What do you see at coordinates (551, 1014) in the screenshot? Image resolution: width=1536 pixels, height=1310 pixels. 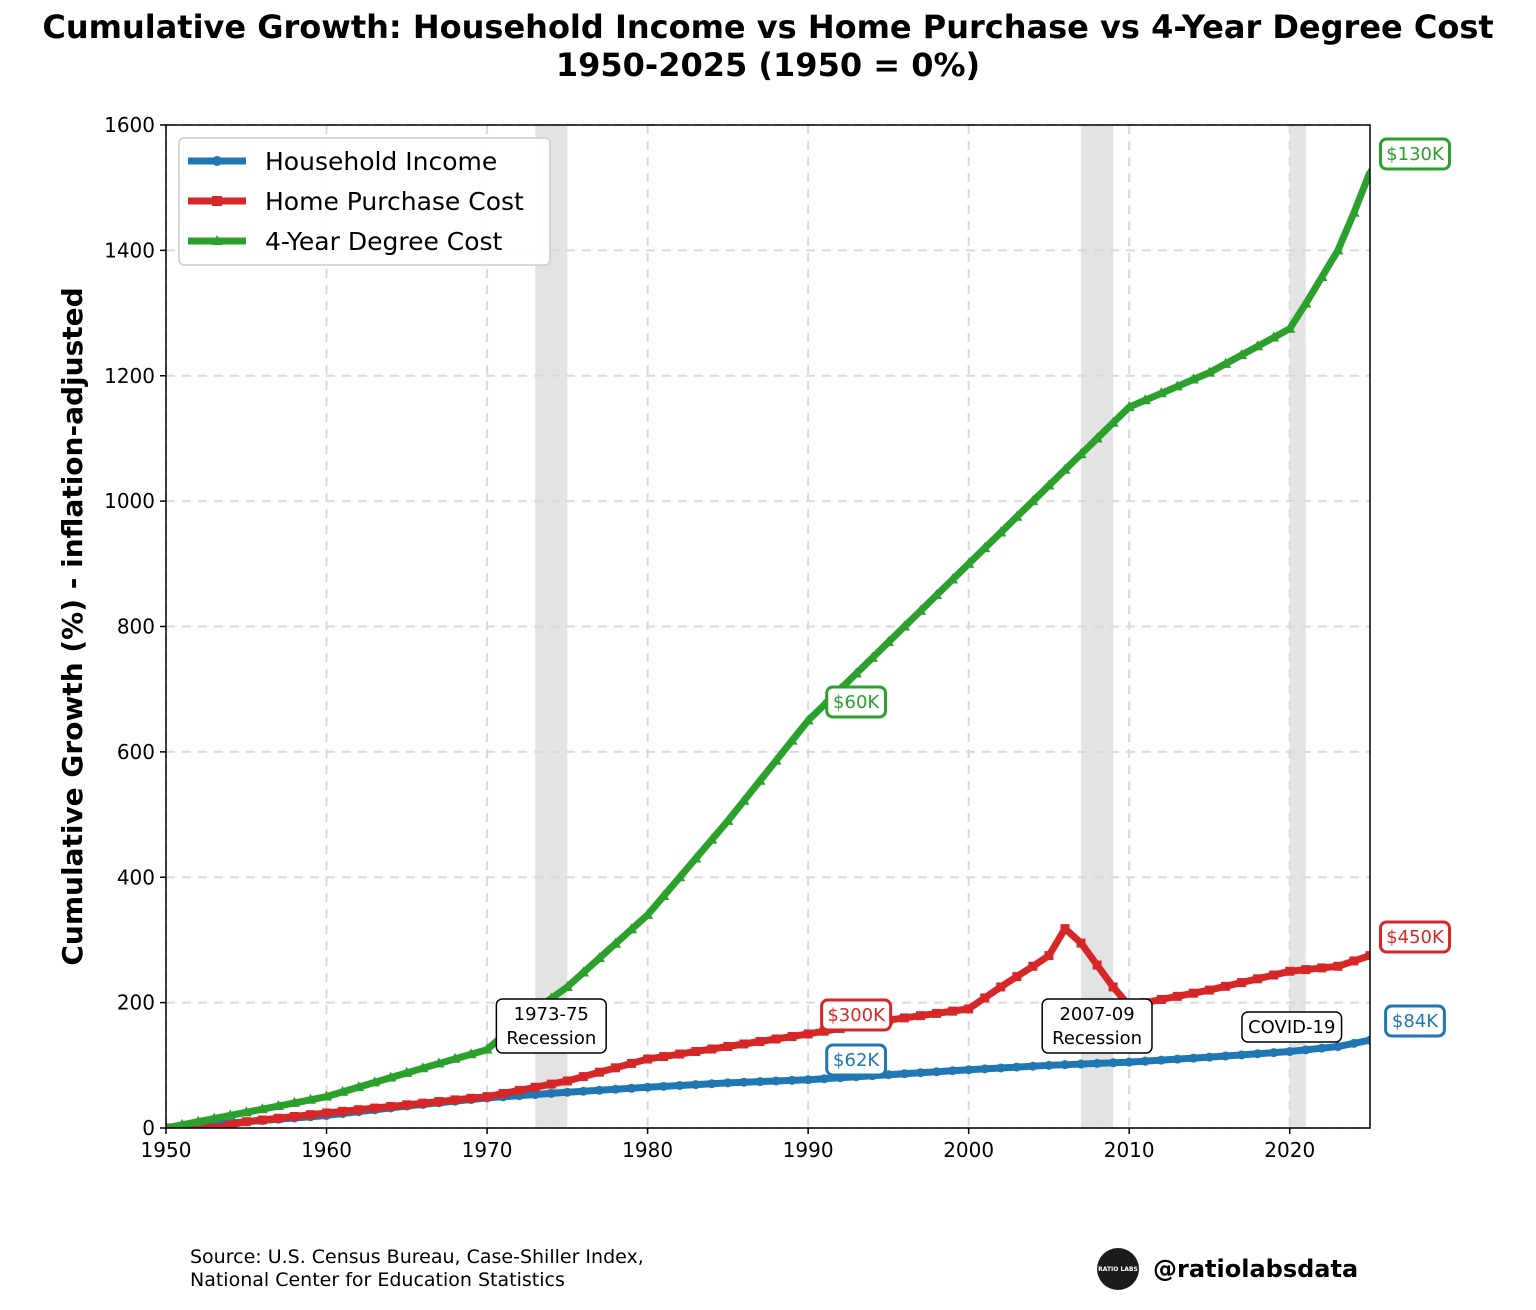 I see `recession-label-text: 1973-75` at bounding box center [551, 1014].